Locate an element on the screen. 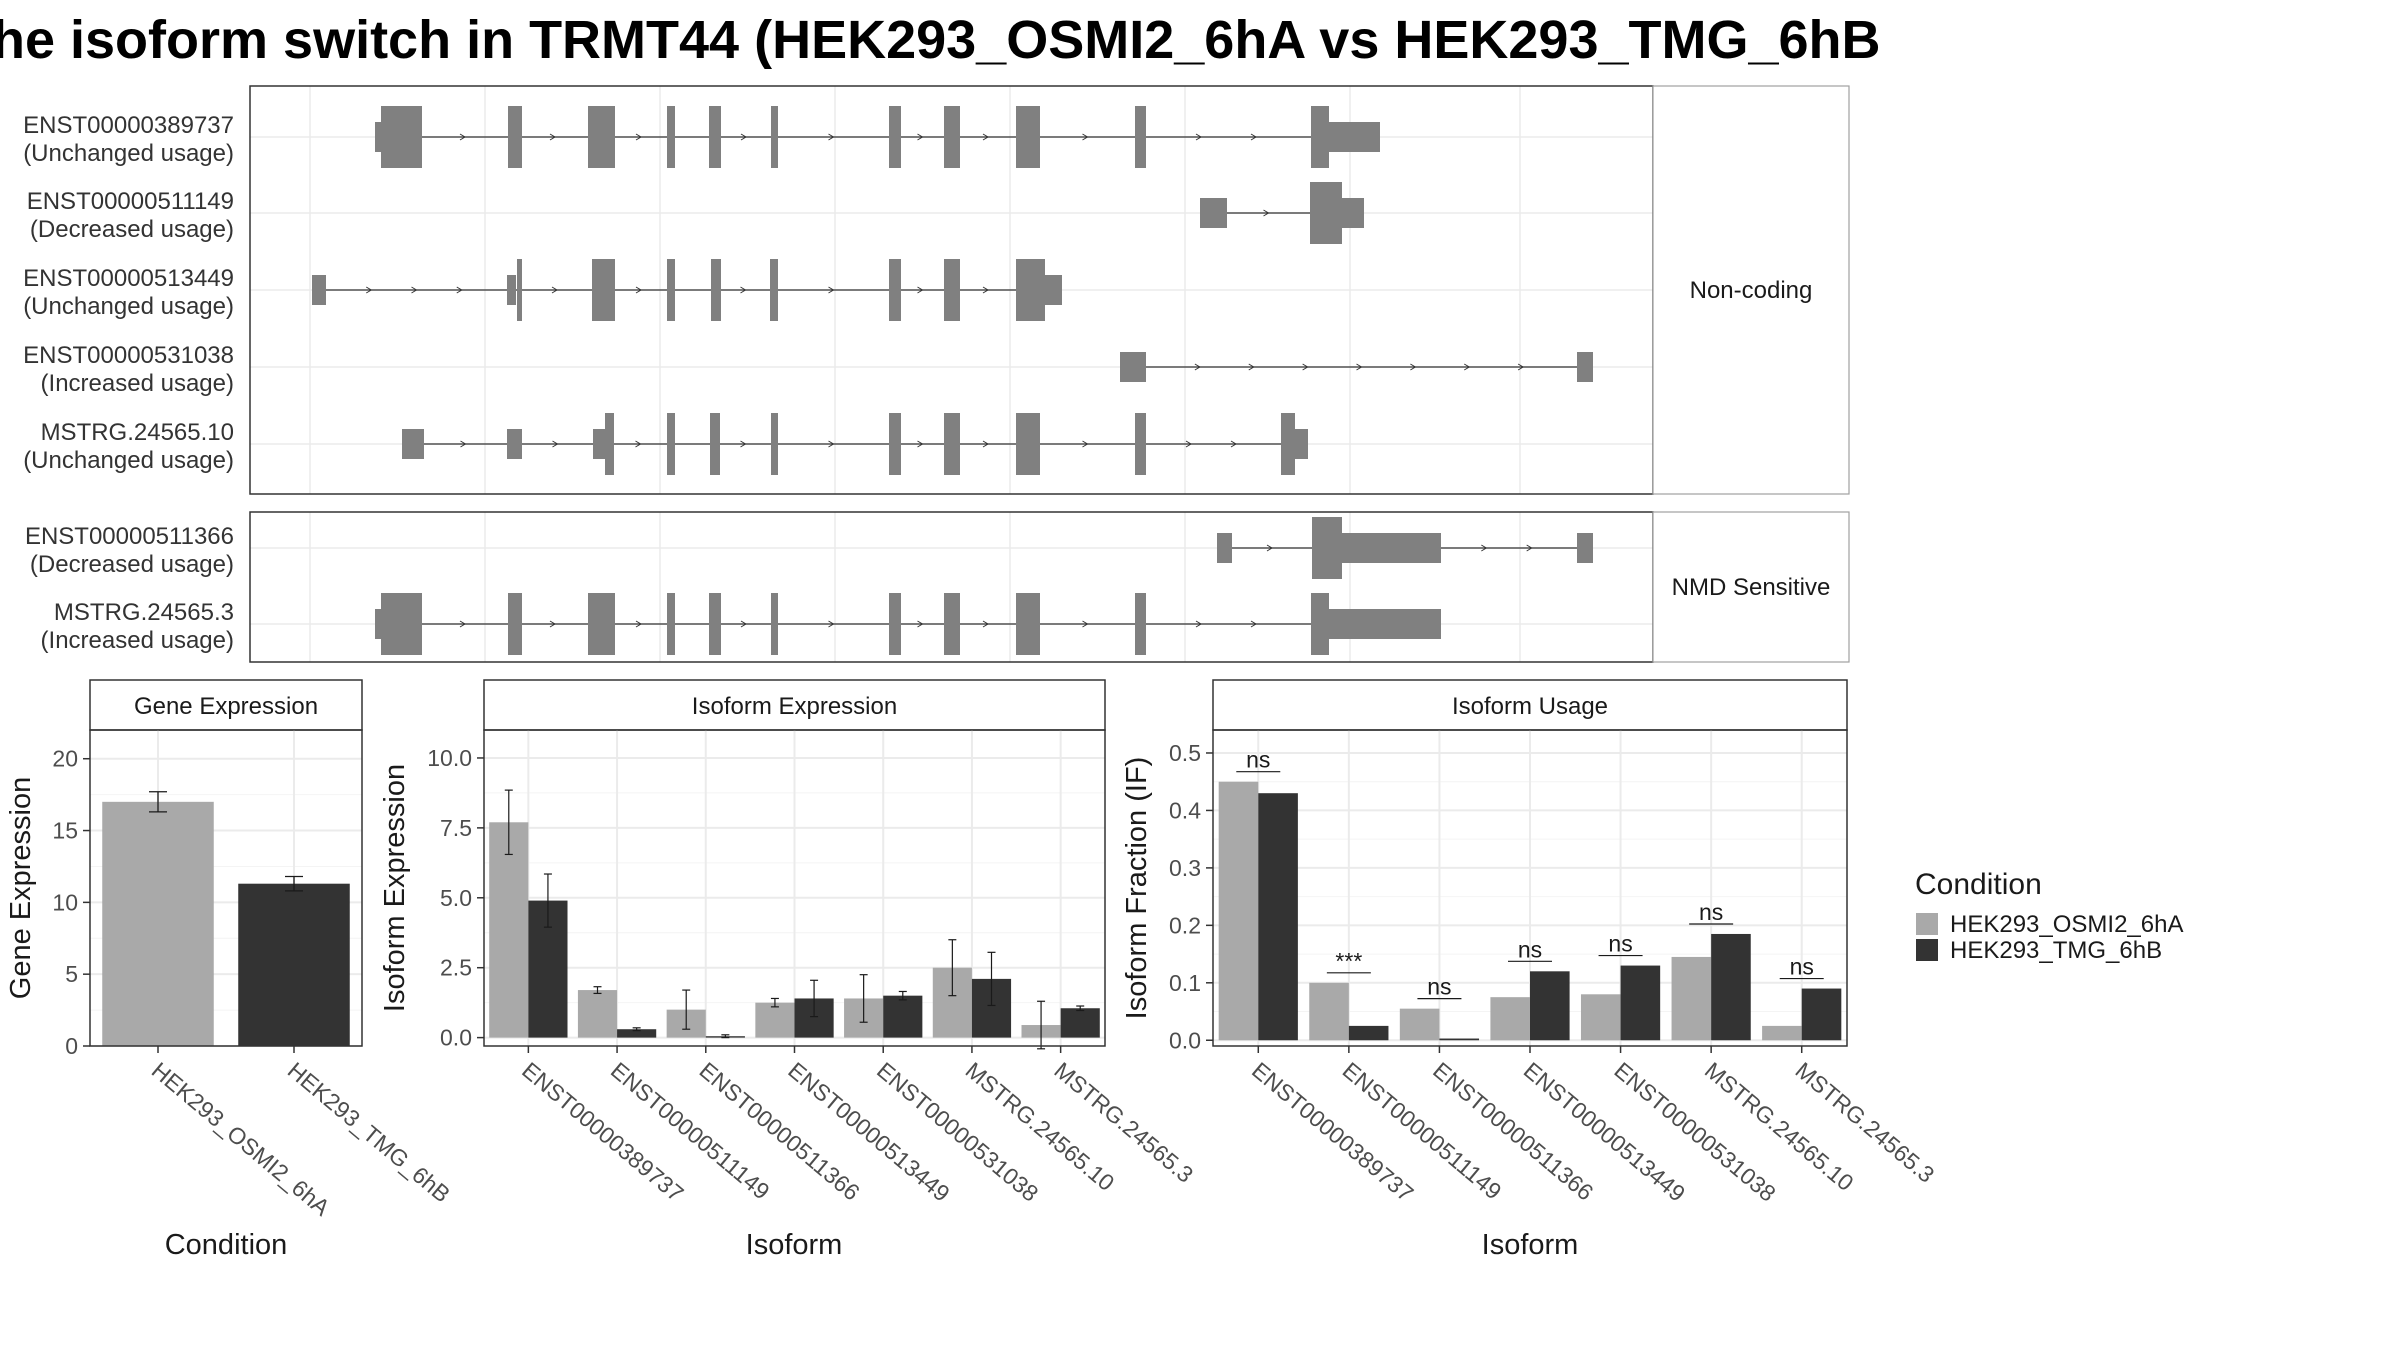 The height and width of the screenshot is (1350, 2400). x-axis-title: Isoform is located at coordinates (1530, 1245).